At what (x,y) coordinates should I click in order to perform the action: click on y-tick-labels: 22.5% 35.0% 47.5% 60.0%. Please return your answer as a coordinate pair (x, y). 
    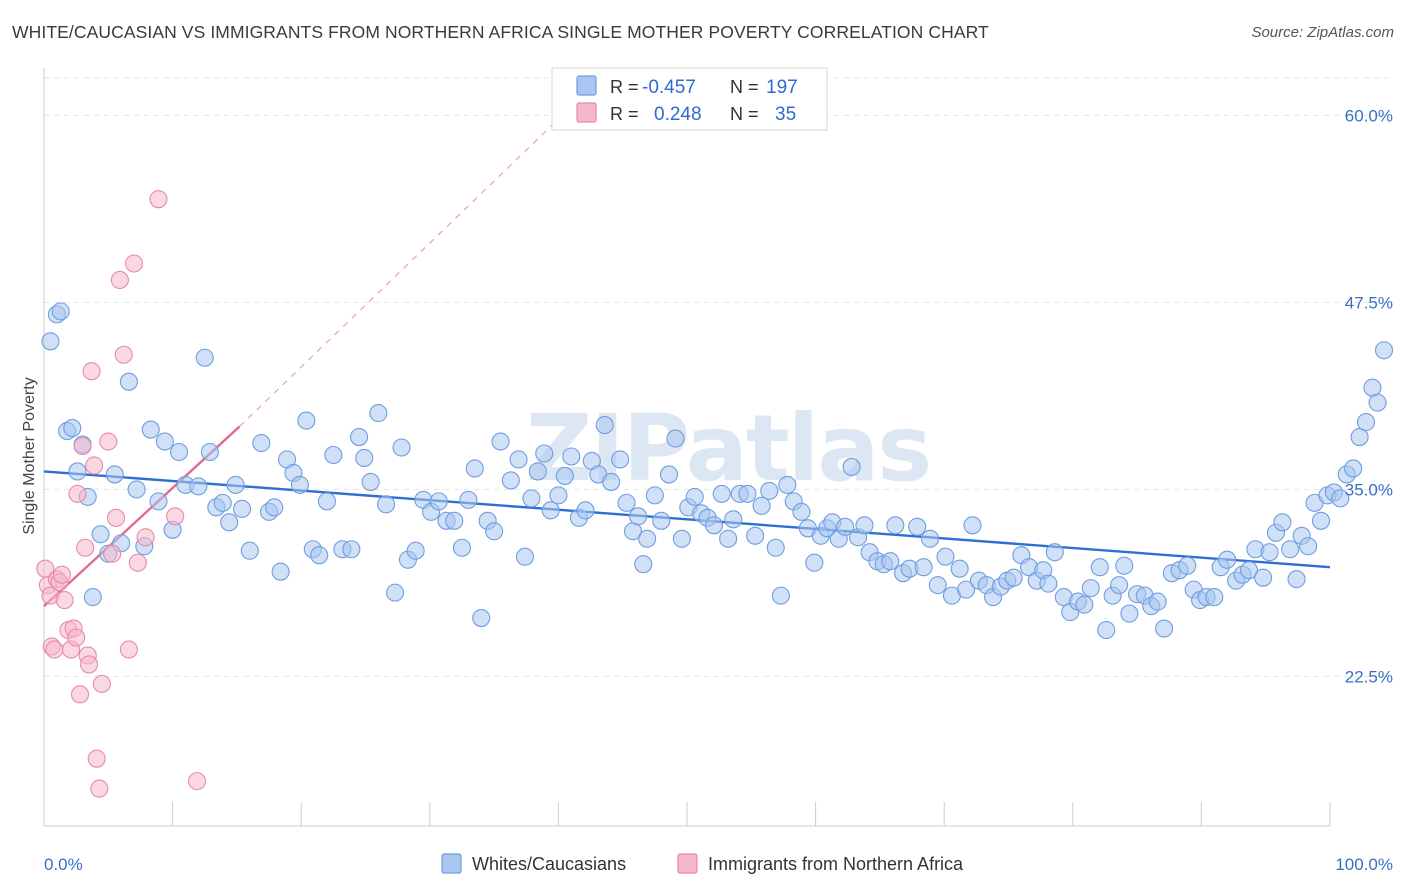
    Looking at the image, I should click on (1369, 396).